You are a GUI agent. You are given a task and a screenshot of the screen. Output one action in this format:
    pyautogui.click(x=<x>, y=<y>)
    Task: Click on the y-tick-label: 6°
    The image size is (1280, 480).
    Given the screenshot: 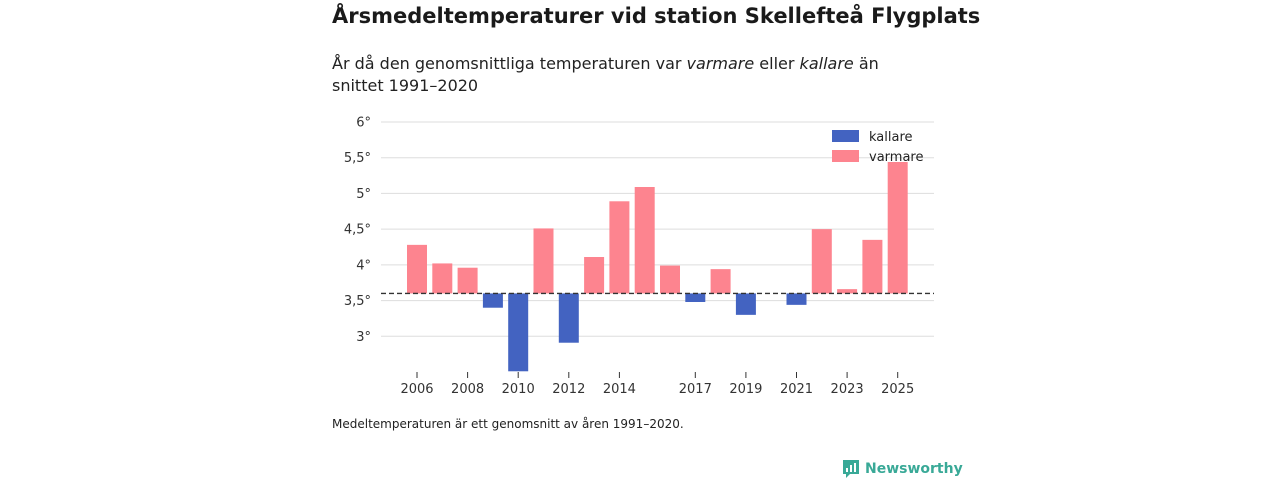 What is the action you would take?
    pyautogui.click(x=363, y=123)
    